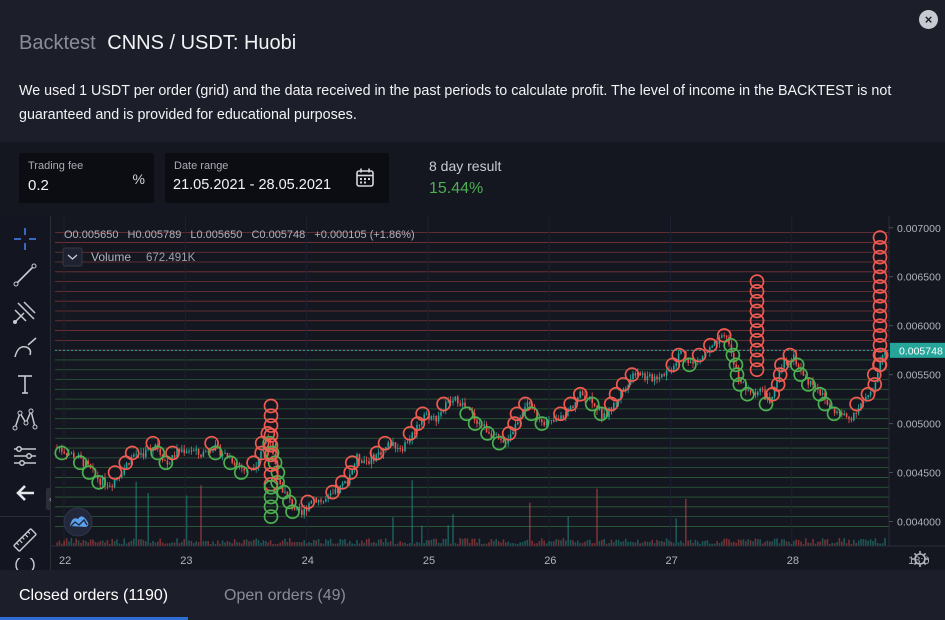 The height and width of the screenshot is (620, 945). What do you see at coordinates (928, 19) in the screenshot?
I see `close-icon: ×` at bounding box center [928, 19].